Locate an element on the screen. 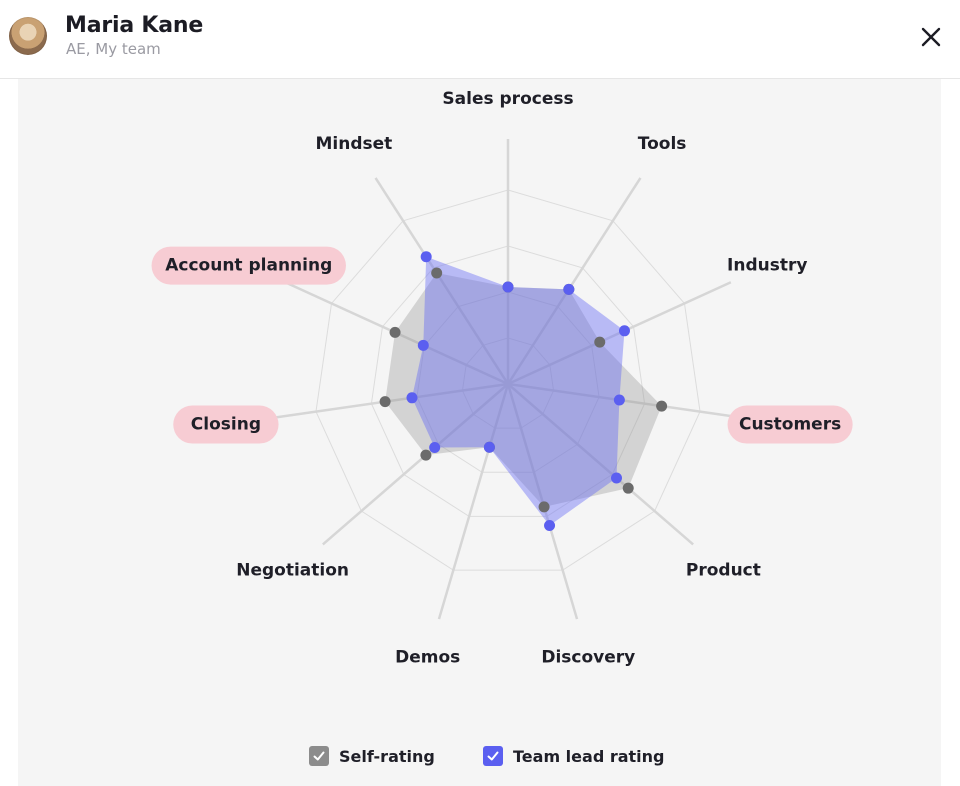 This screenshot has height=786, width=960. close-icon is located at coordinates (931, 37).